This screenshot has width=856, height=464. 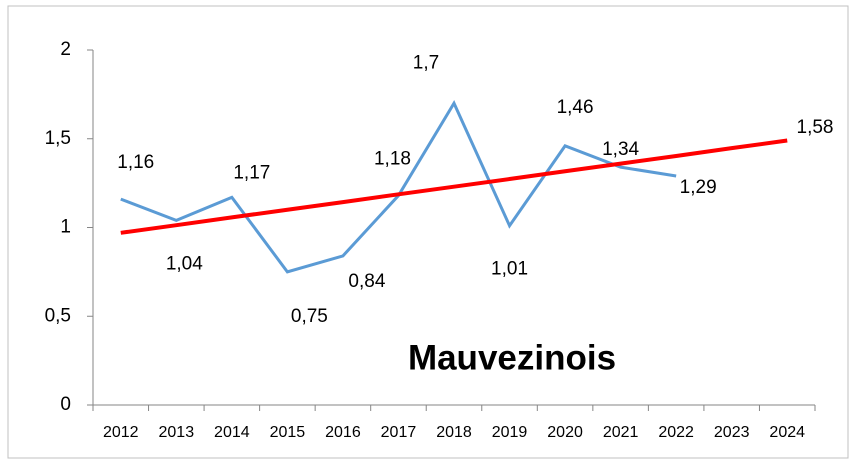 I want to click on x-tick-label: 2018, so click(x=454, y=432).